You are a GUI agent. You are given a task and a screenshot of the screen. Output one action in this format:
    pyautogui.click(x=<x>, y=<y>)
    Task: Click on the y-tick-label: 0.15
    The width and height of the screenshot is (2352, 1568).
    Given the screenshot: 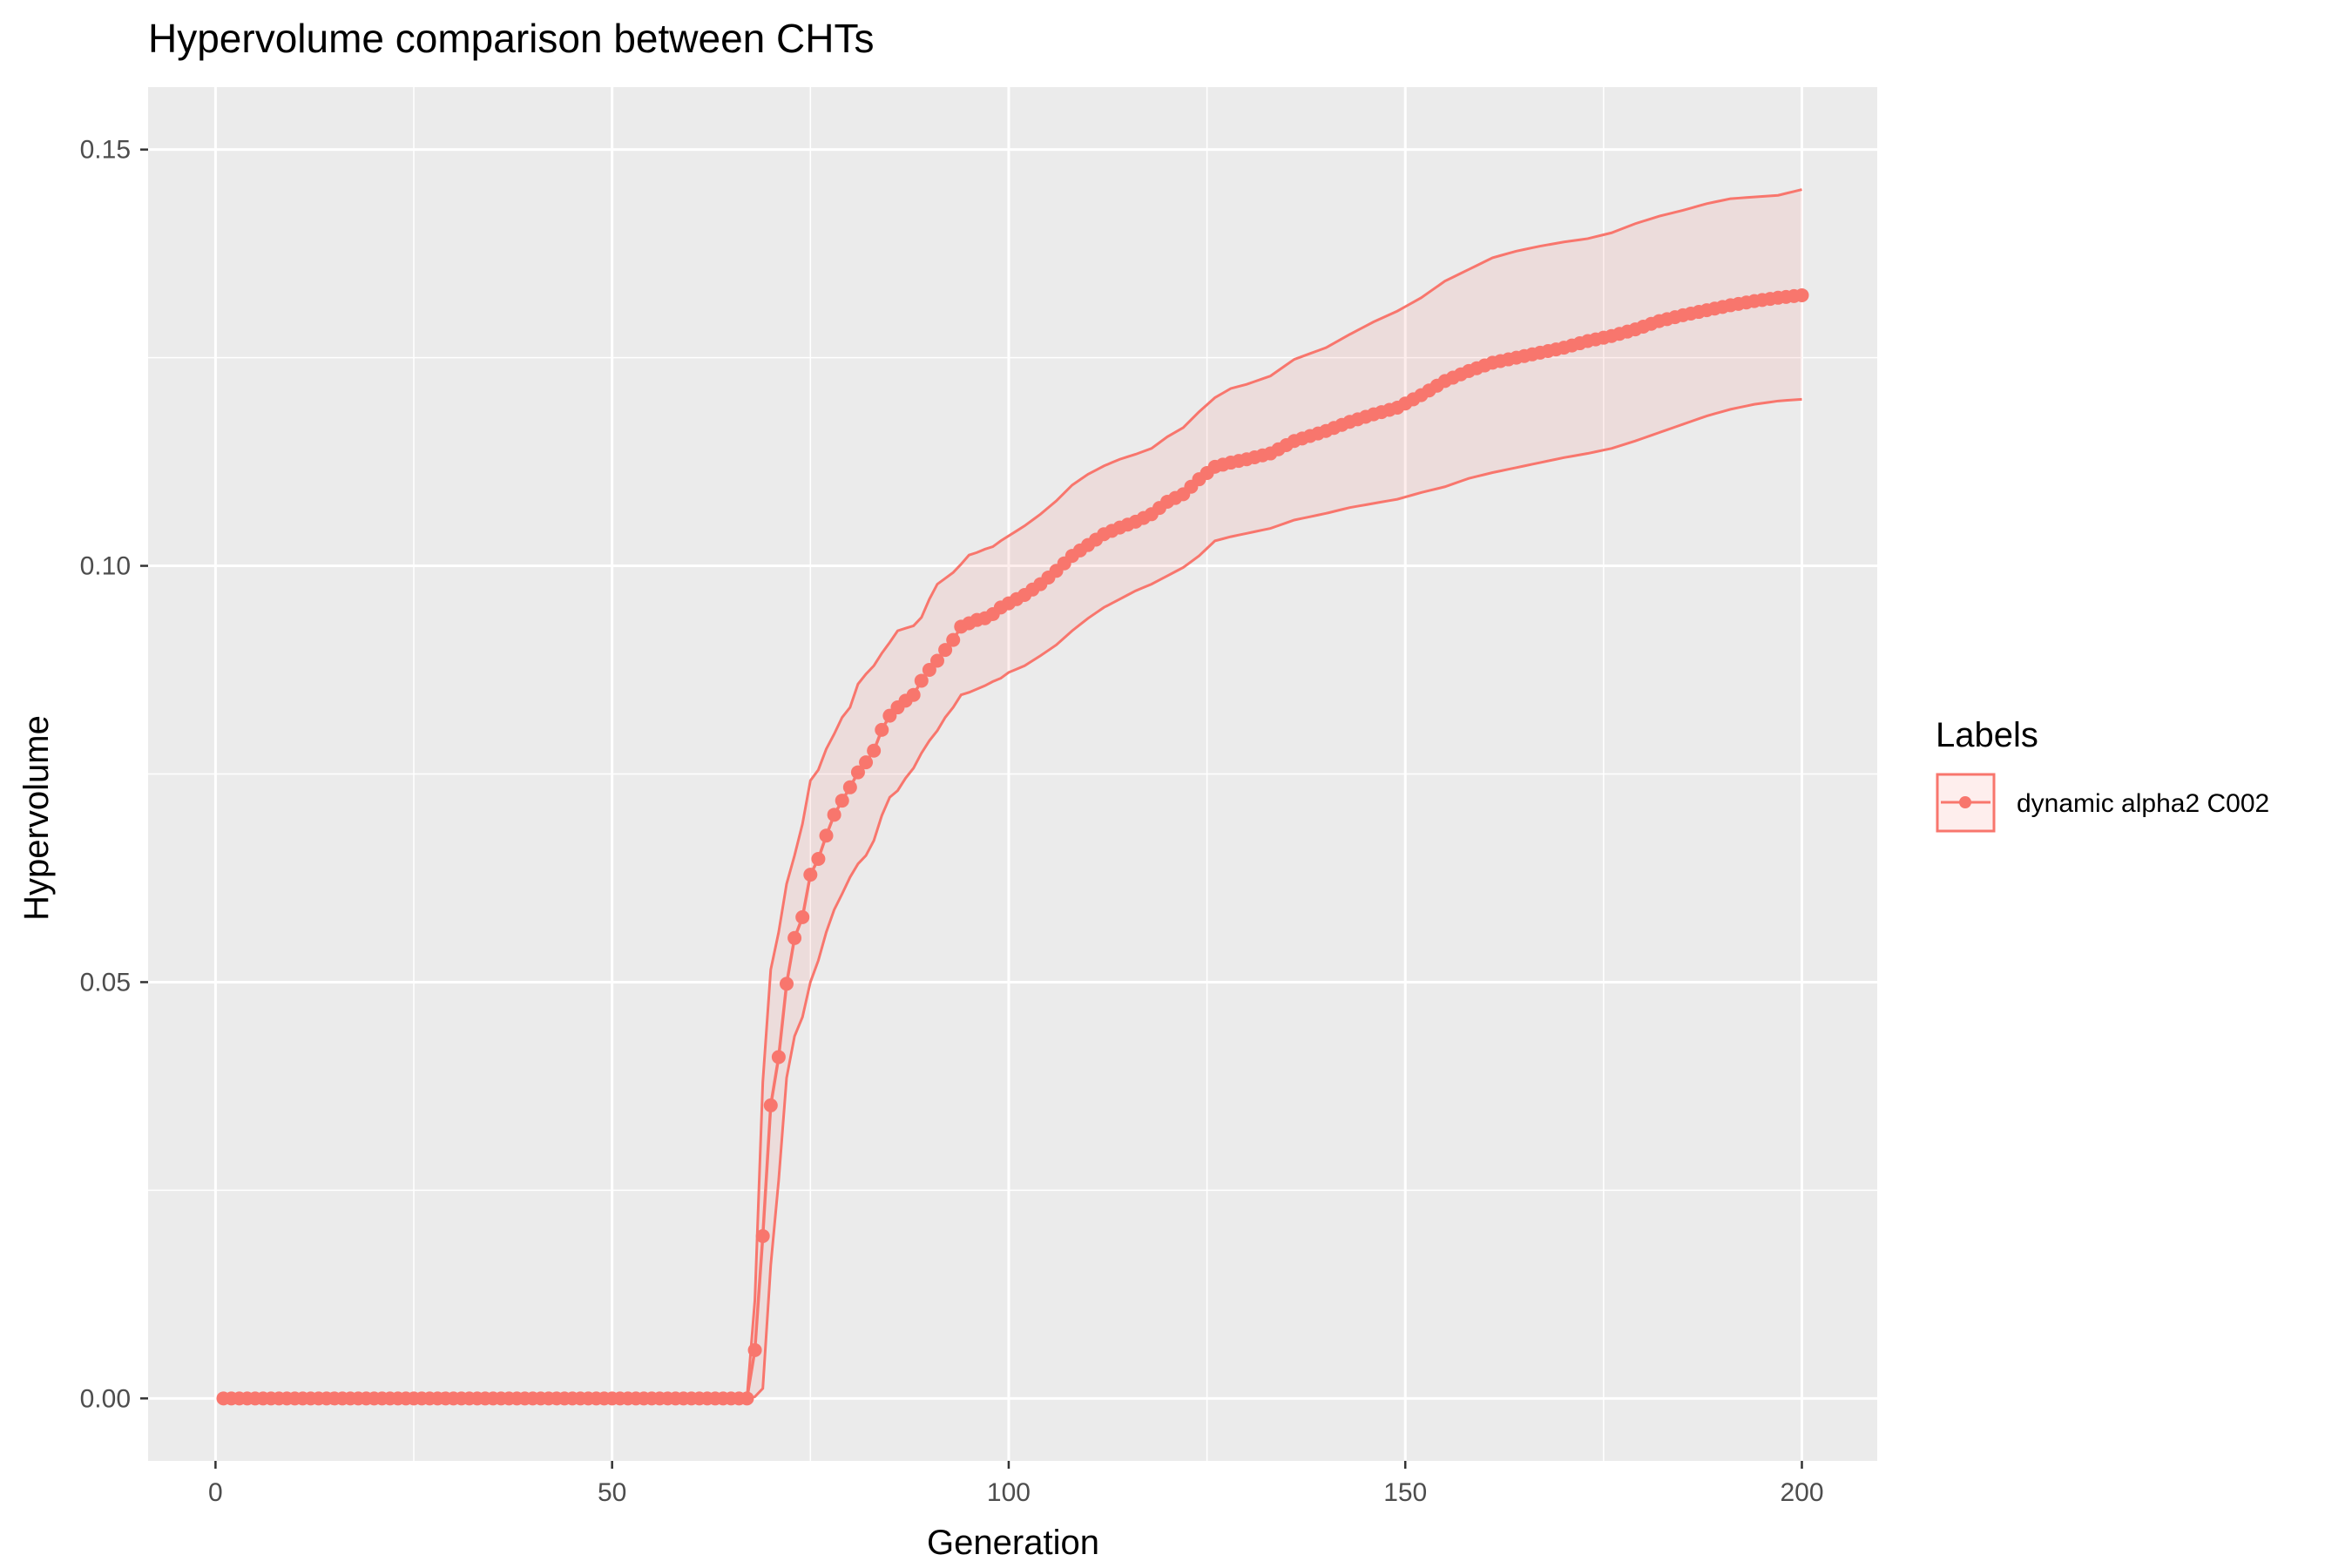 What is the action you would take?
    pyautogui.click(x=106, y=150)
    